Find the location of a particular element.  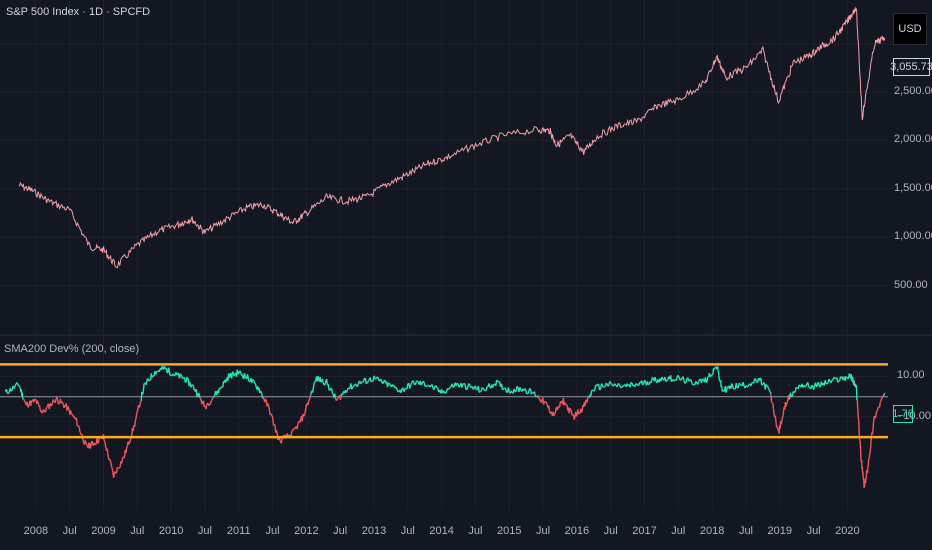

currency-button: USD is located at coordinates (910, 29).